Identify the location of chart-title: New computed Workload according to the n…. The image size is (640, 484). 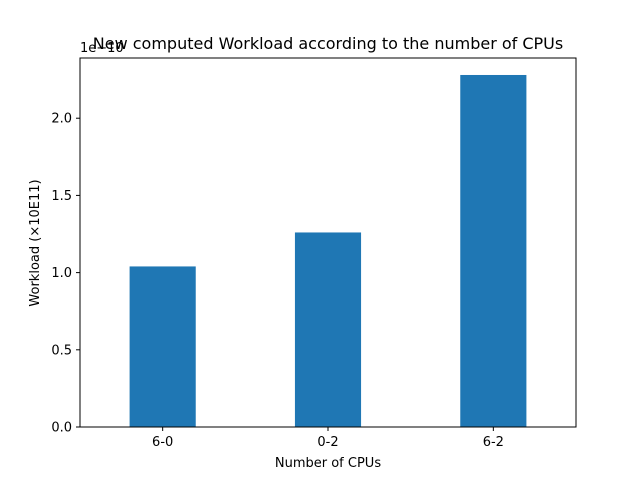
(328, 43).